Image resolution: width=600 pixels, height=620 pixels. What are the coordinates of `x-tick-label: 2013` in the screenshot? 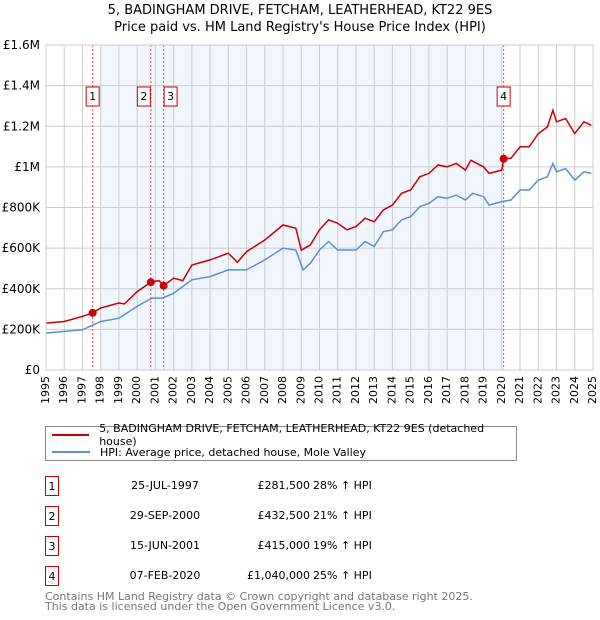 It's located at (373, 390).